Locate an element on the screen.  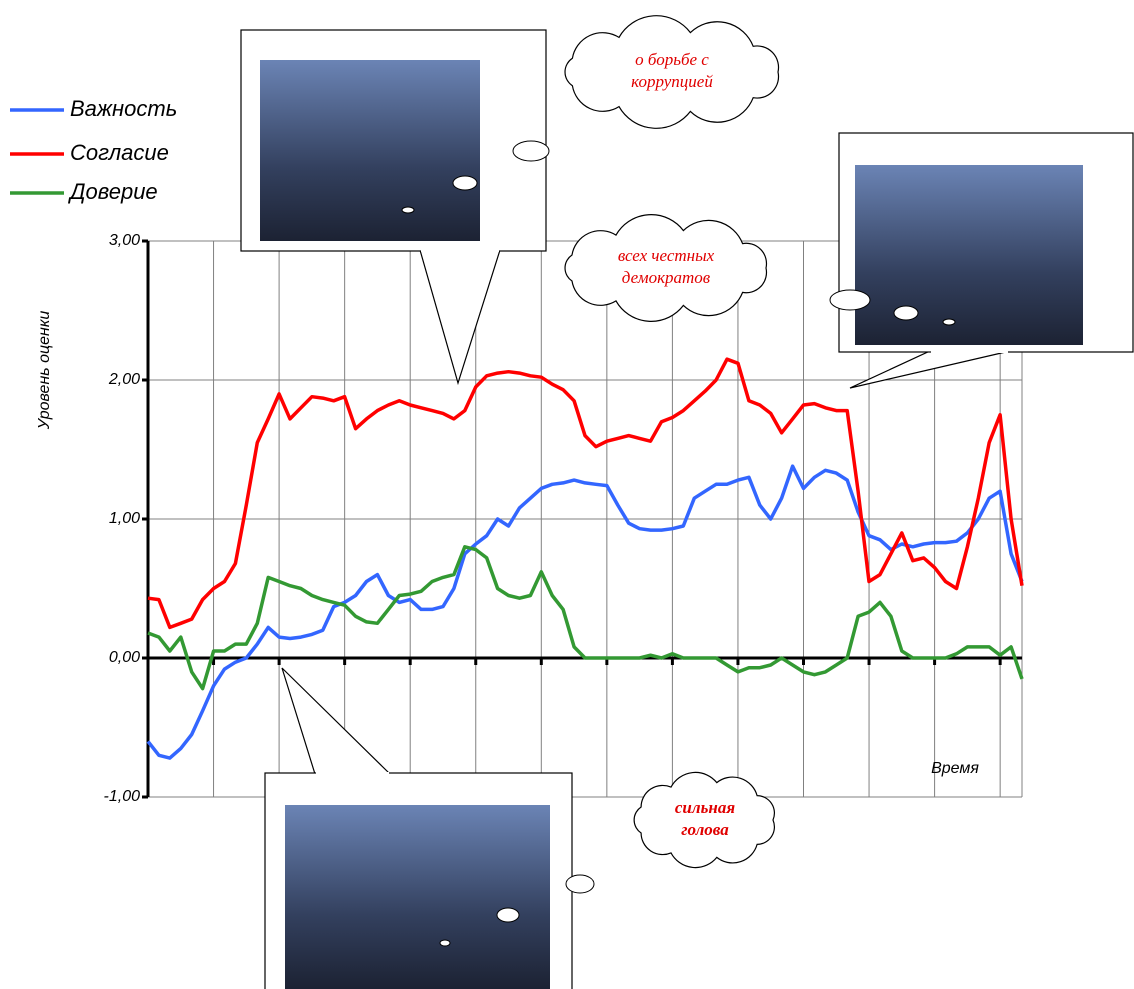
y-axis-label: Уровень оценки is located at coordinates (44, 371).